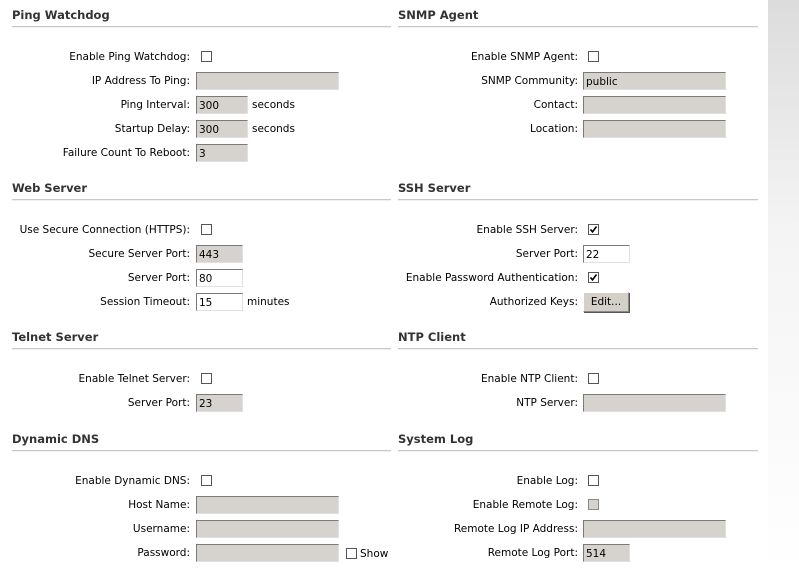 This screenshot has width=799, height=577. I want to click on field-label: Enable SSH Server:, so click(527, 230).